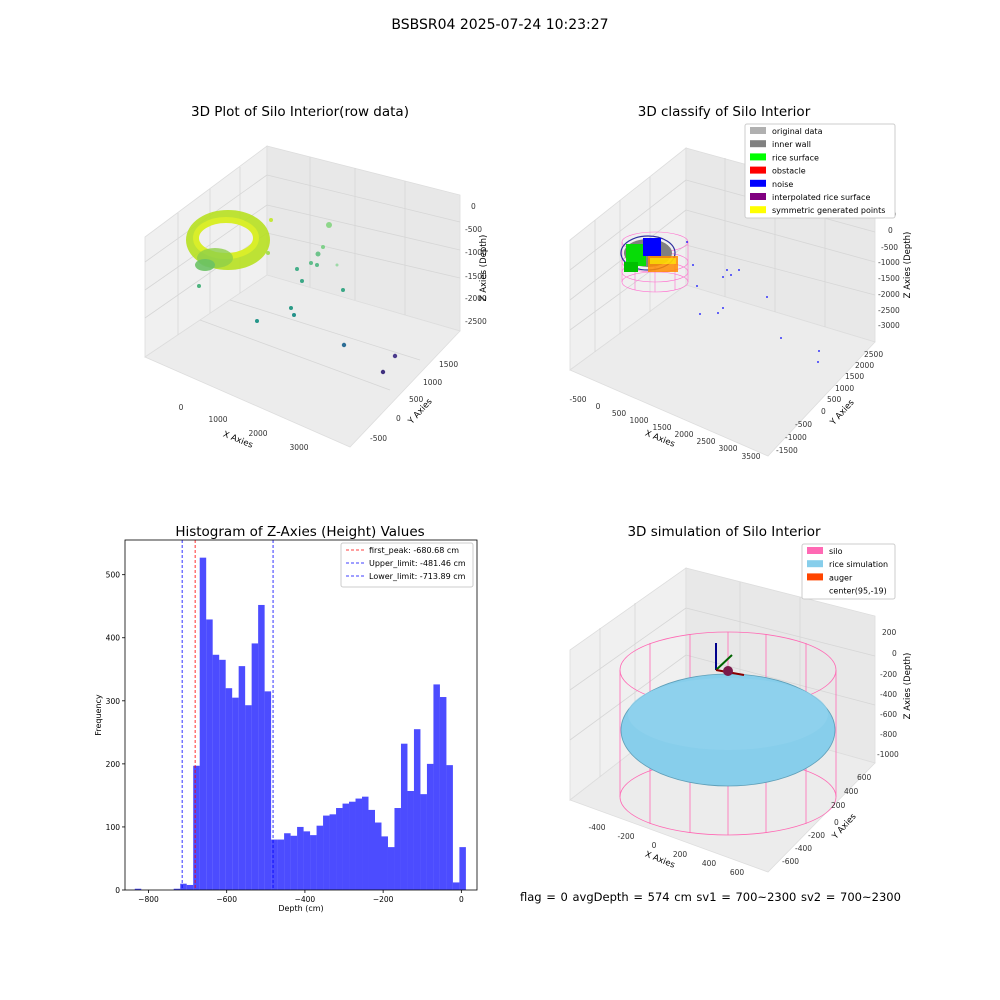  I want to click on histogram-xtick-label: 0, so click(461, 899).